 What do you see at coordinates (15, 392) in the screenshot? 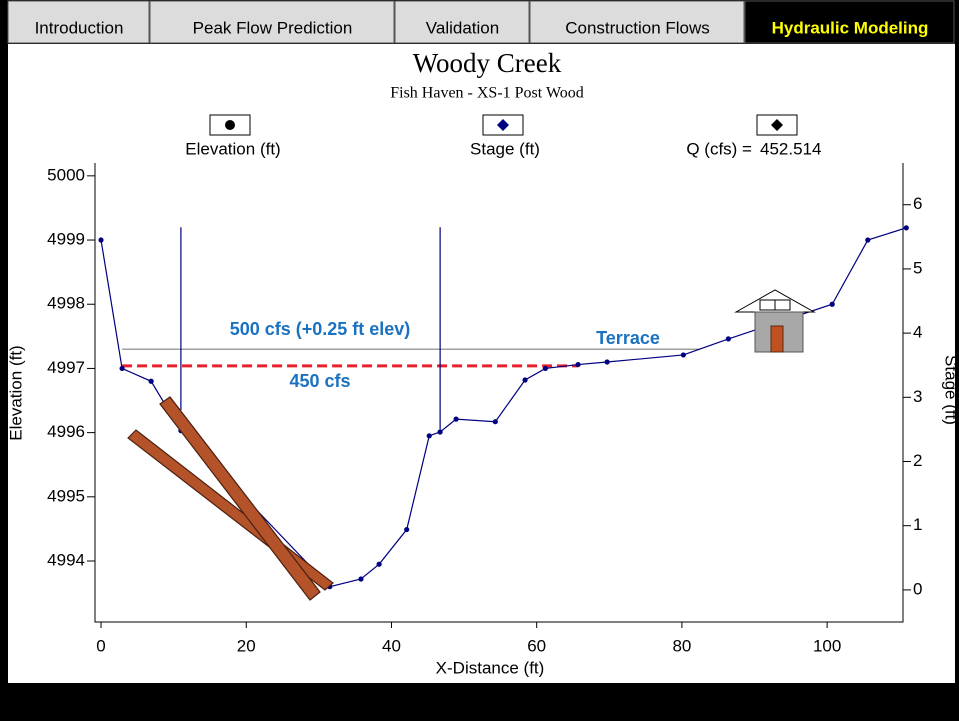
I see `y-axis-label: Elevation (ft)` at bounding box center [15, 392].